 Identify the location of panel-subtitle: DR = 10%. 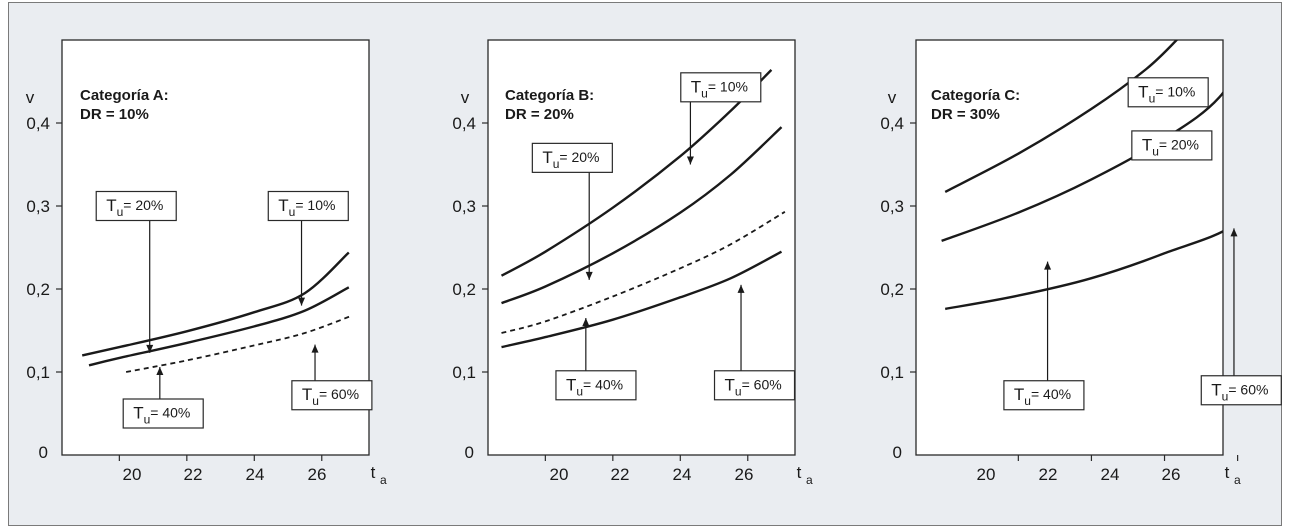
(114, 114).